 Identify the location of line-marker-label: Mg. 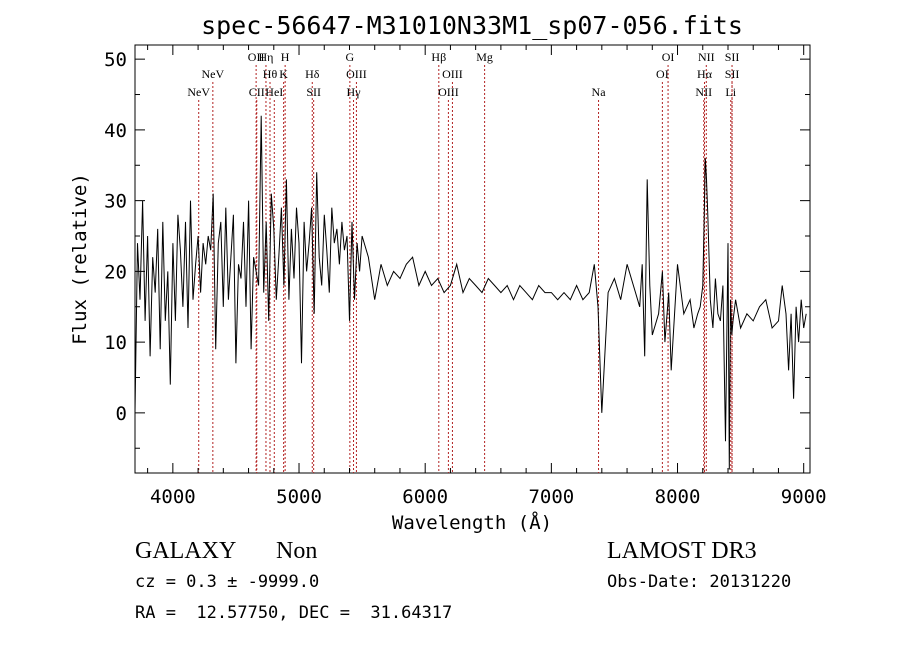
(484, 57).